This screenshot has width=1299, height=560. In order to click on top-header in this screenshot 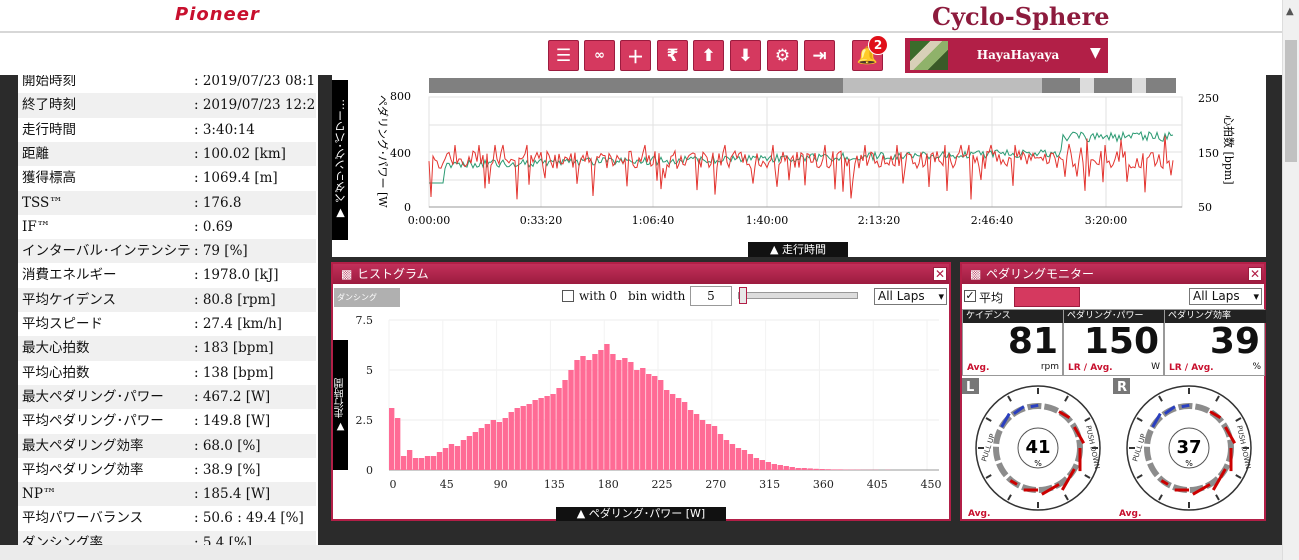, I will do `click(641, 16)`.